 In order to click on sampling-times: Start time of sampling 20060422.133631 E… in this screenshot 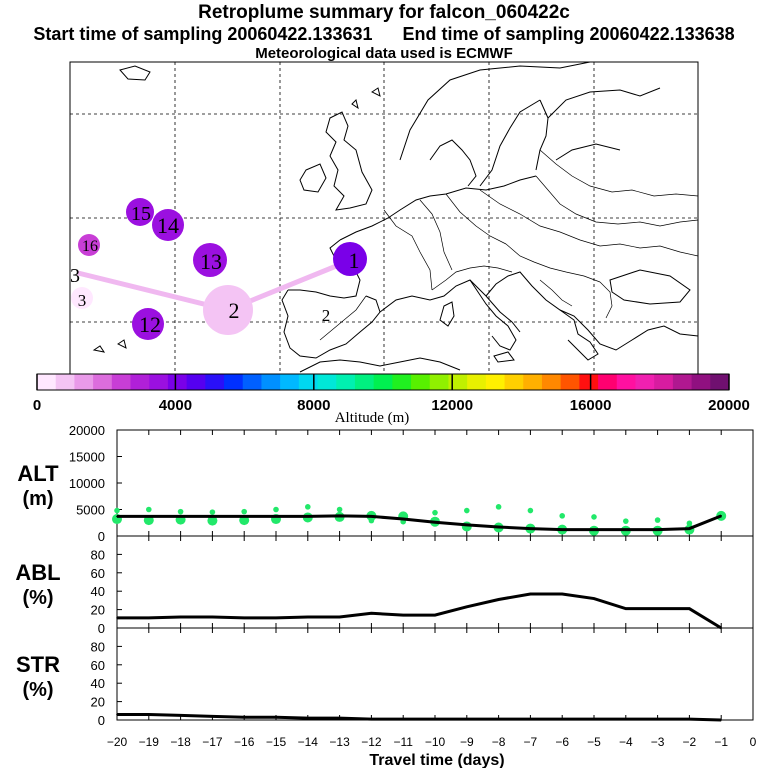, I will do `click(384, 34)`.